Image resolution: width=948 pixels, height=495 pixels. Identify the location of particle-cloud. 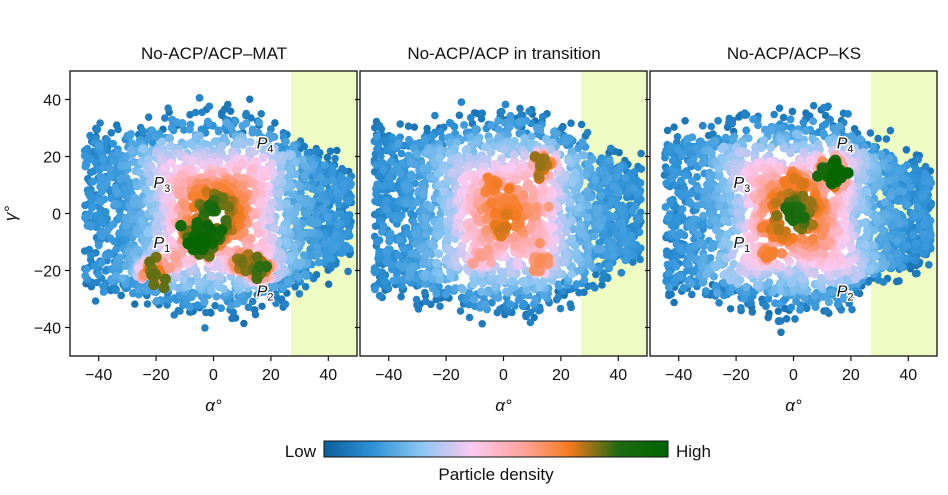
(218, 213).